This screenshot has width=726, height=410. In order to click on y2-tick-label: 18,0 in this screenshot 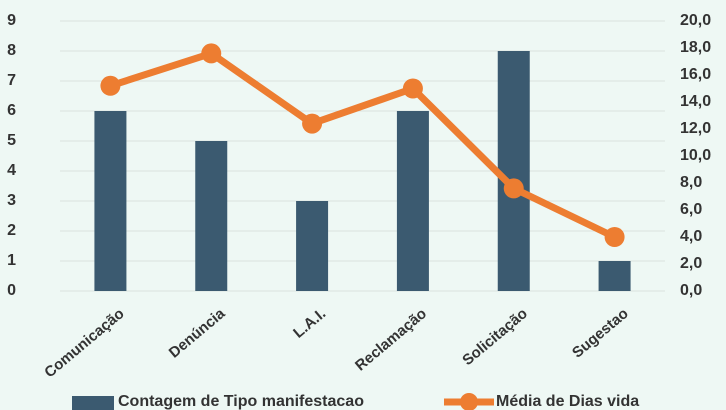, I will do `click(695, 47)`.